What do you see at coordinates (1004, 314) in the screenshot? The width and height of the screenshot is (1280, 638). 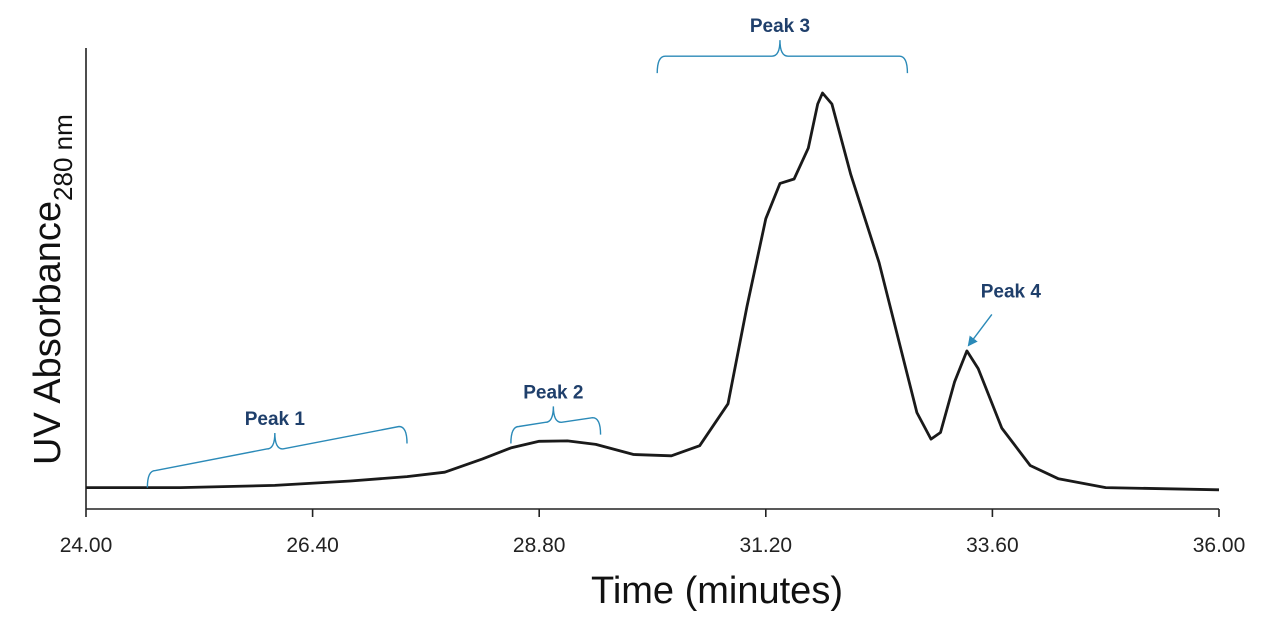 I see `peak-annotation-4: Peak 4` at bounding box center [1004, 314].